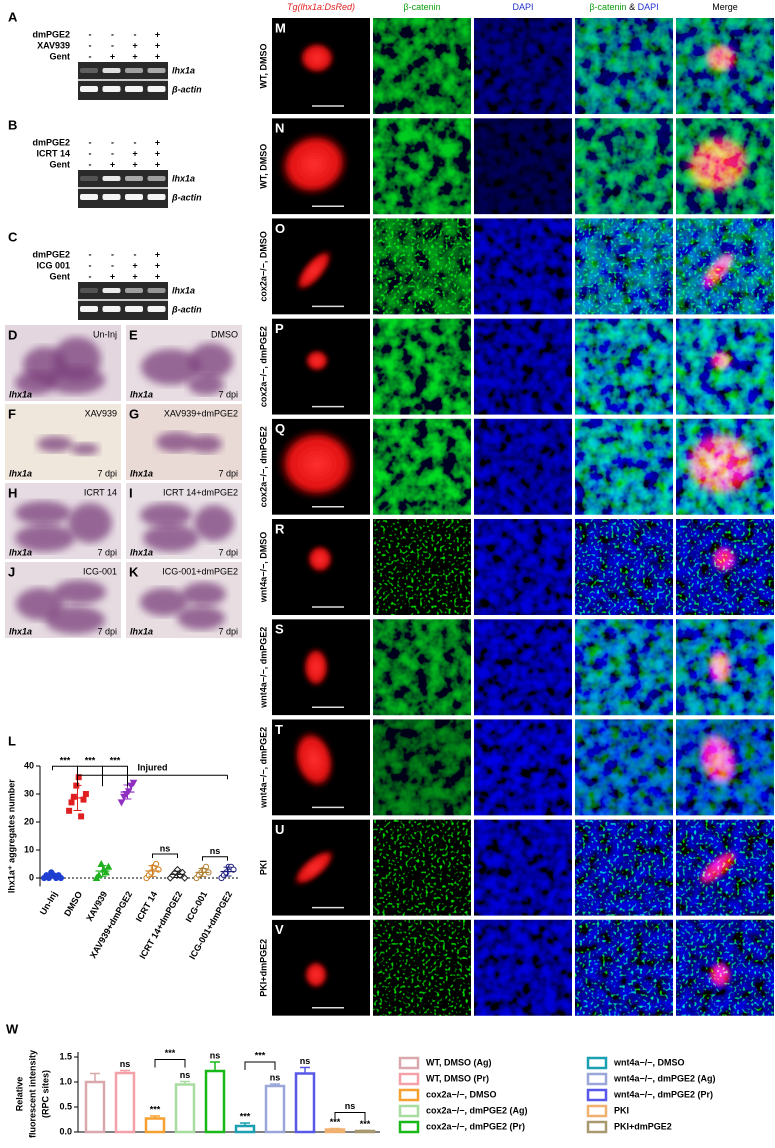  I want to click on beta-catenin-signal, so click(422, 867).